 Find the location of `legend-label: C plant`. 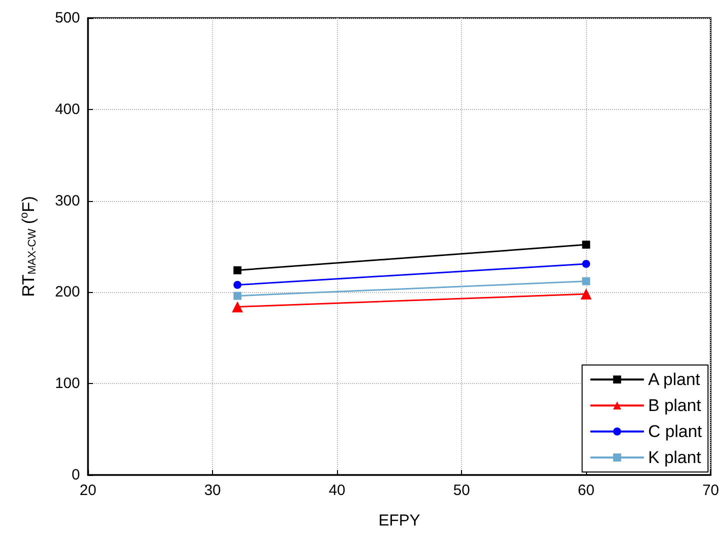

legend-label: C plant is located at coordinates (675, 431).